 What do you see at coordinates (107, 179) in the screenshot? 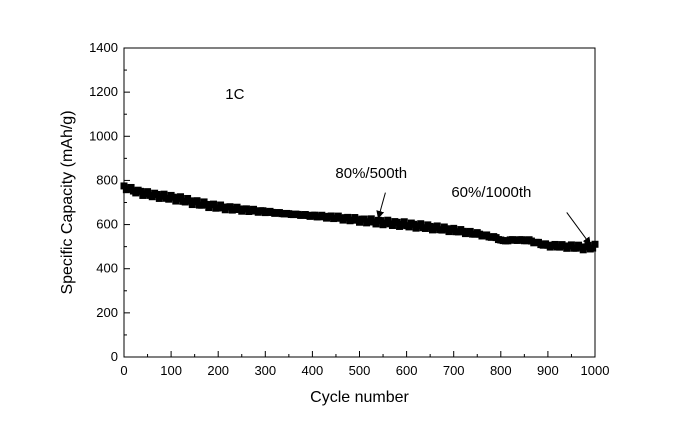
I see `y-tick-label: 800` at bounding box center [107, 179].